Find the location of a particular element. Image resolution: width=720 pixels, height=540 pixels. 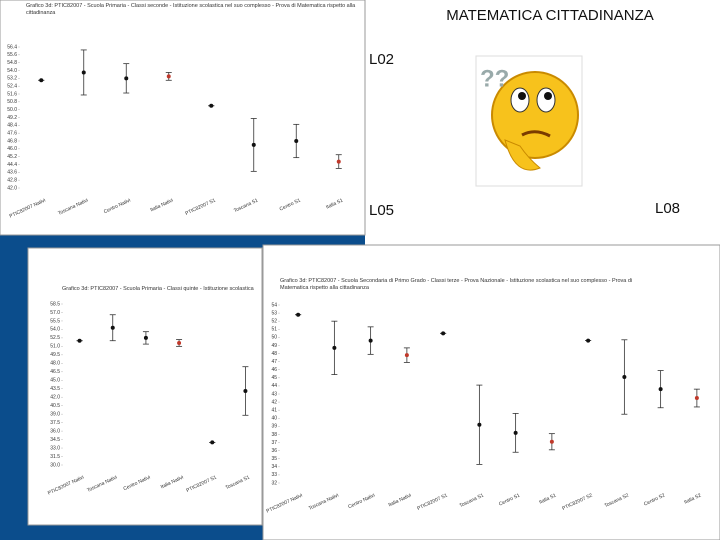

y-tick-label: 34 is located at coordinates (274, 467).